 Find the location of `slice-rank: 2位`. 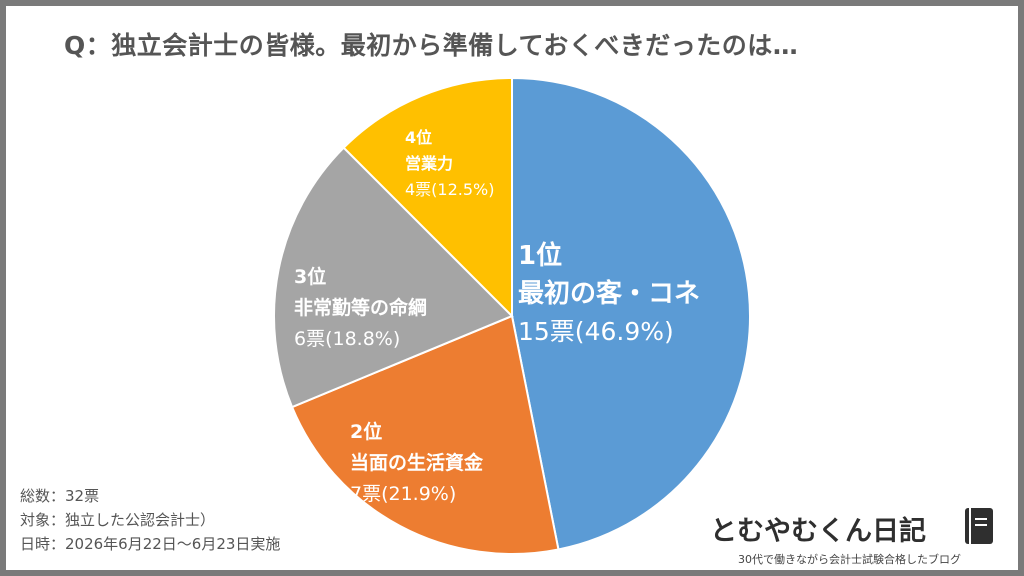

slice-rank: 2位 is located at coordinates (366, 431).